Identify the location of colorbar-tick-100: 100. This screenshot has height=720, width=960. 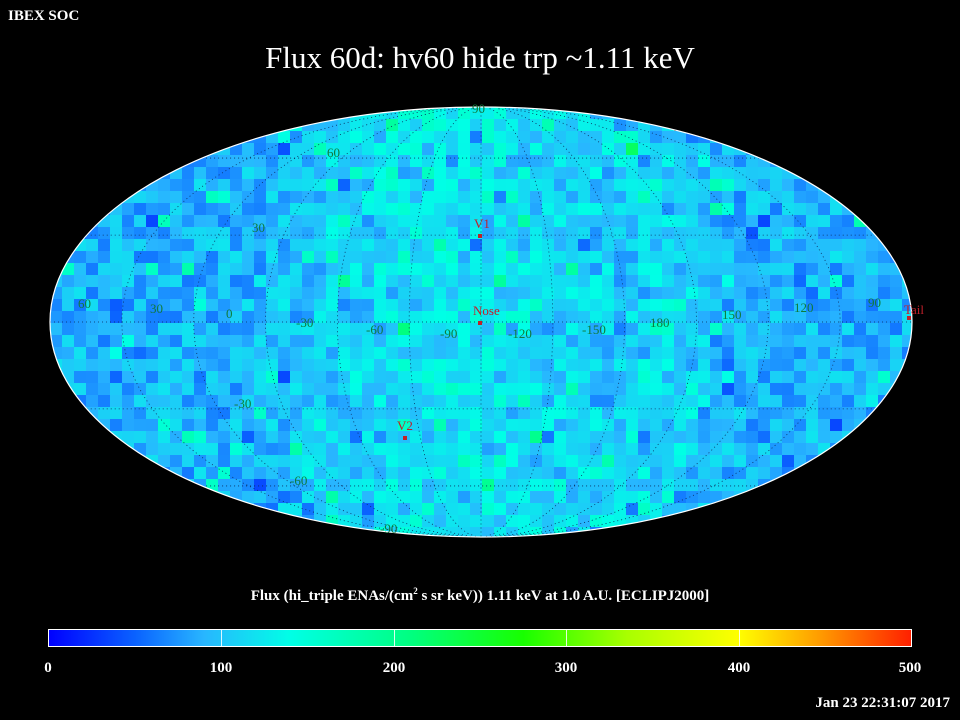
(221, 668).